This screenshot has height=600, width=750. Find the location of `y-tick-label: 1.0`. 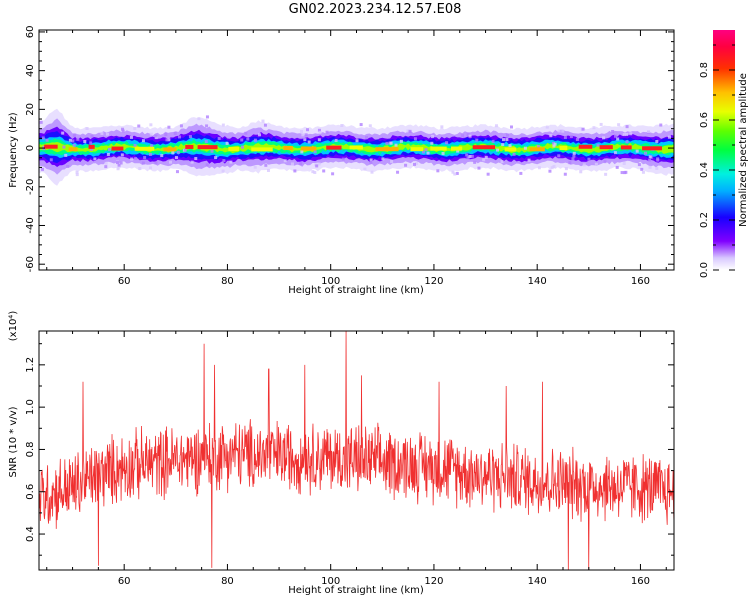

y-tick-label: 1.0 is located at coordinates (30, 407).